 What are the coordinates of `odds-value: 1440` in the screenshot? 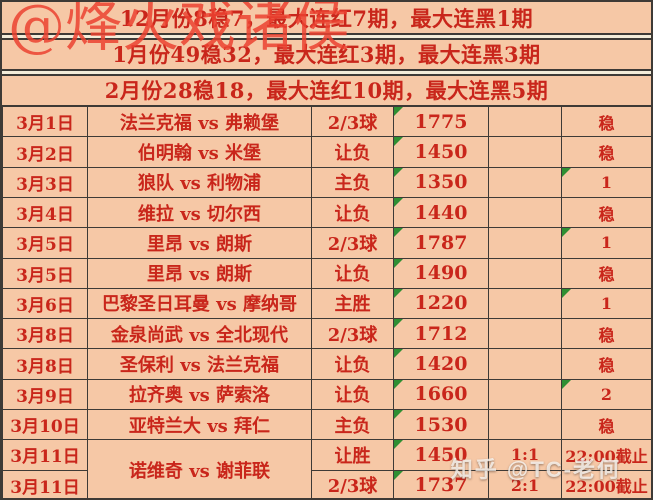 It's located at (441, 212).